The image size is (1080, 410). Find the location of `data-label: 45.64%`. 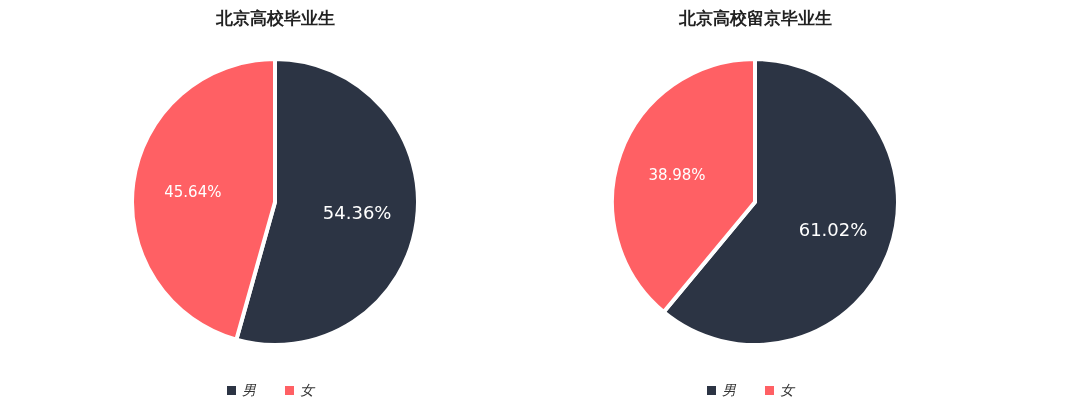

data-label: 45.64% is located at coordinates (193, 191).